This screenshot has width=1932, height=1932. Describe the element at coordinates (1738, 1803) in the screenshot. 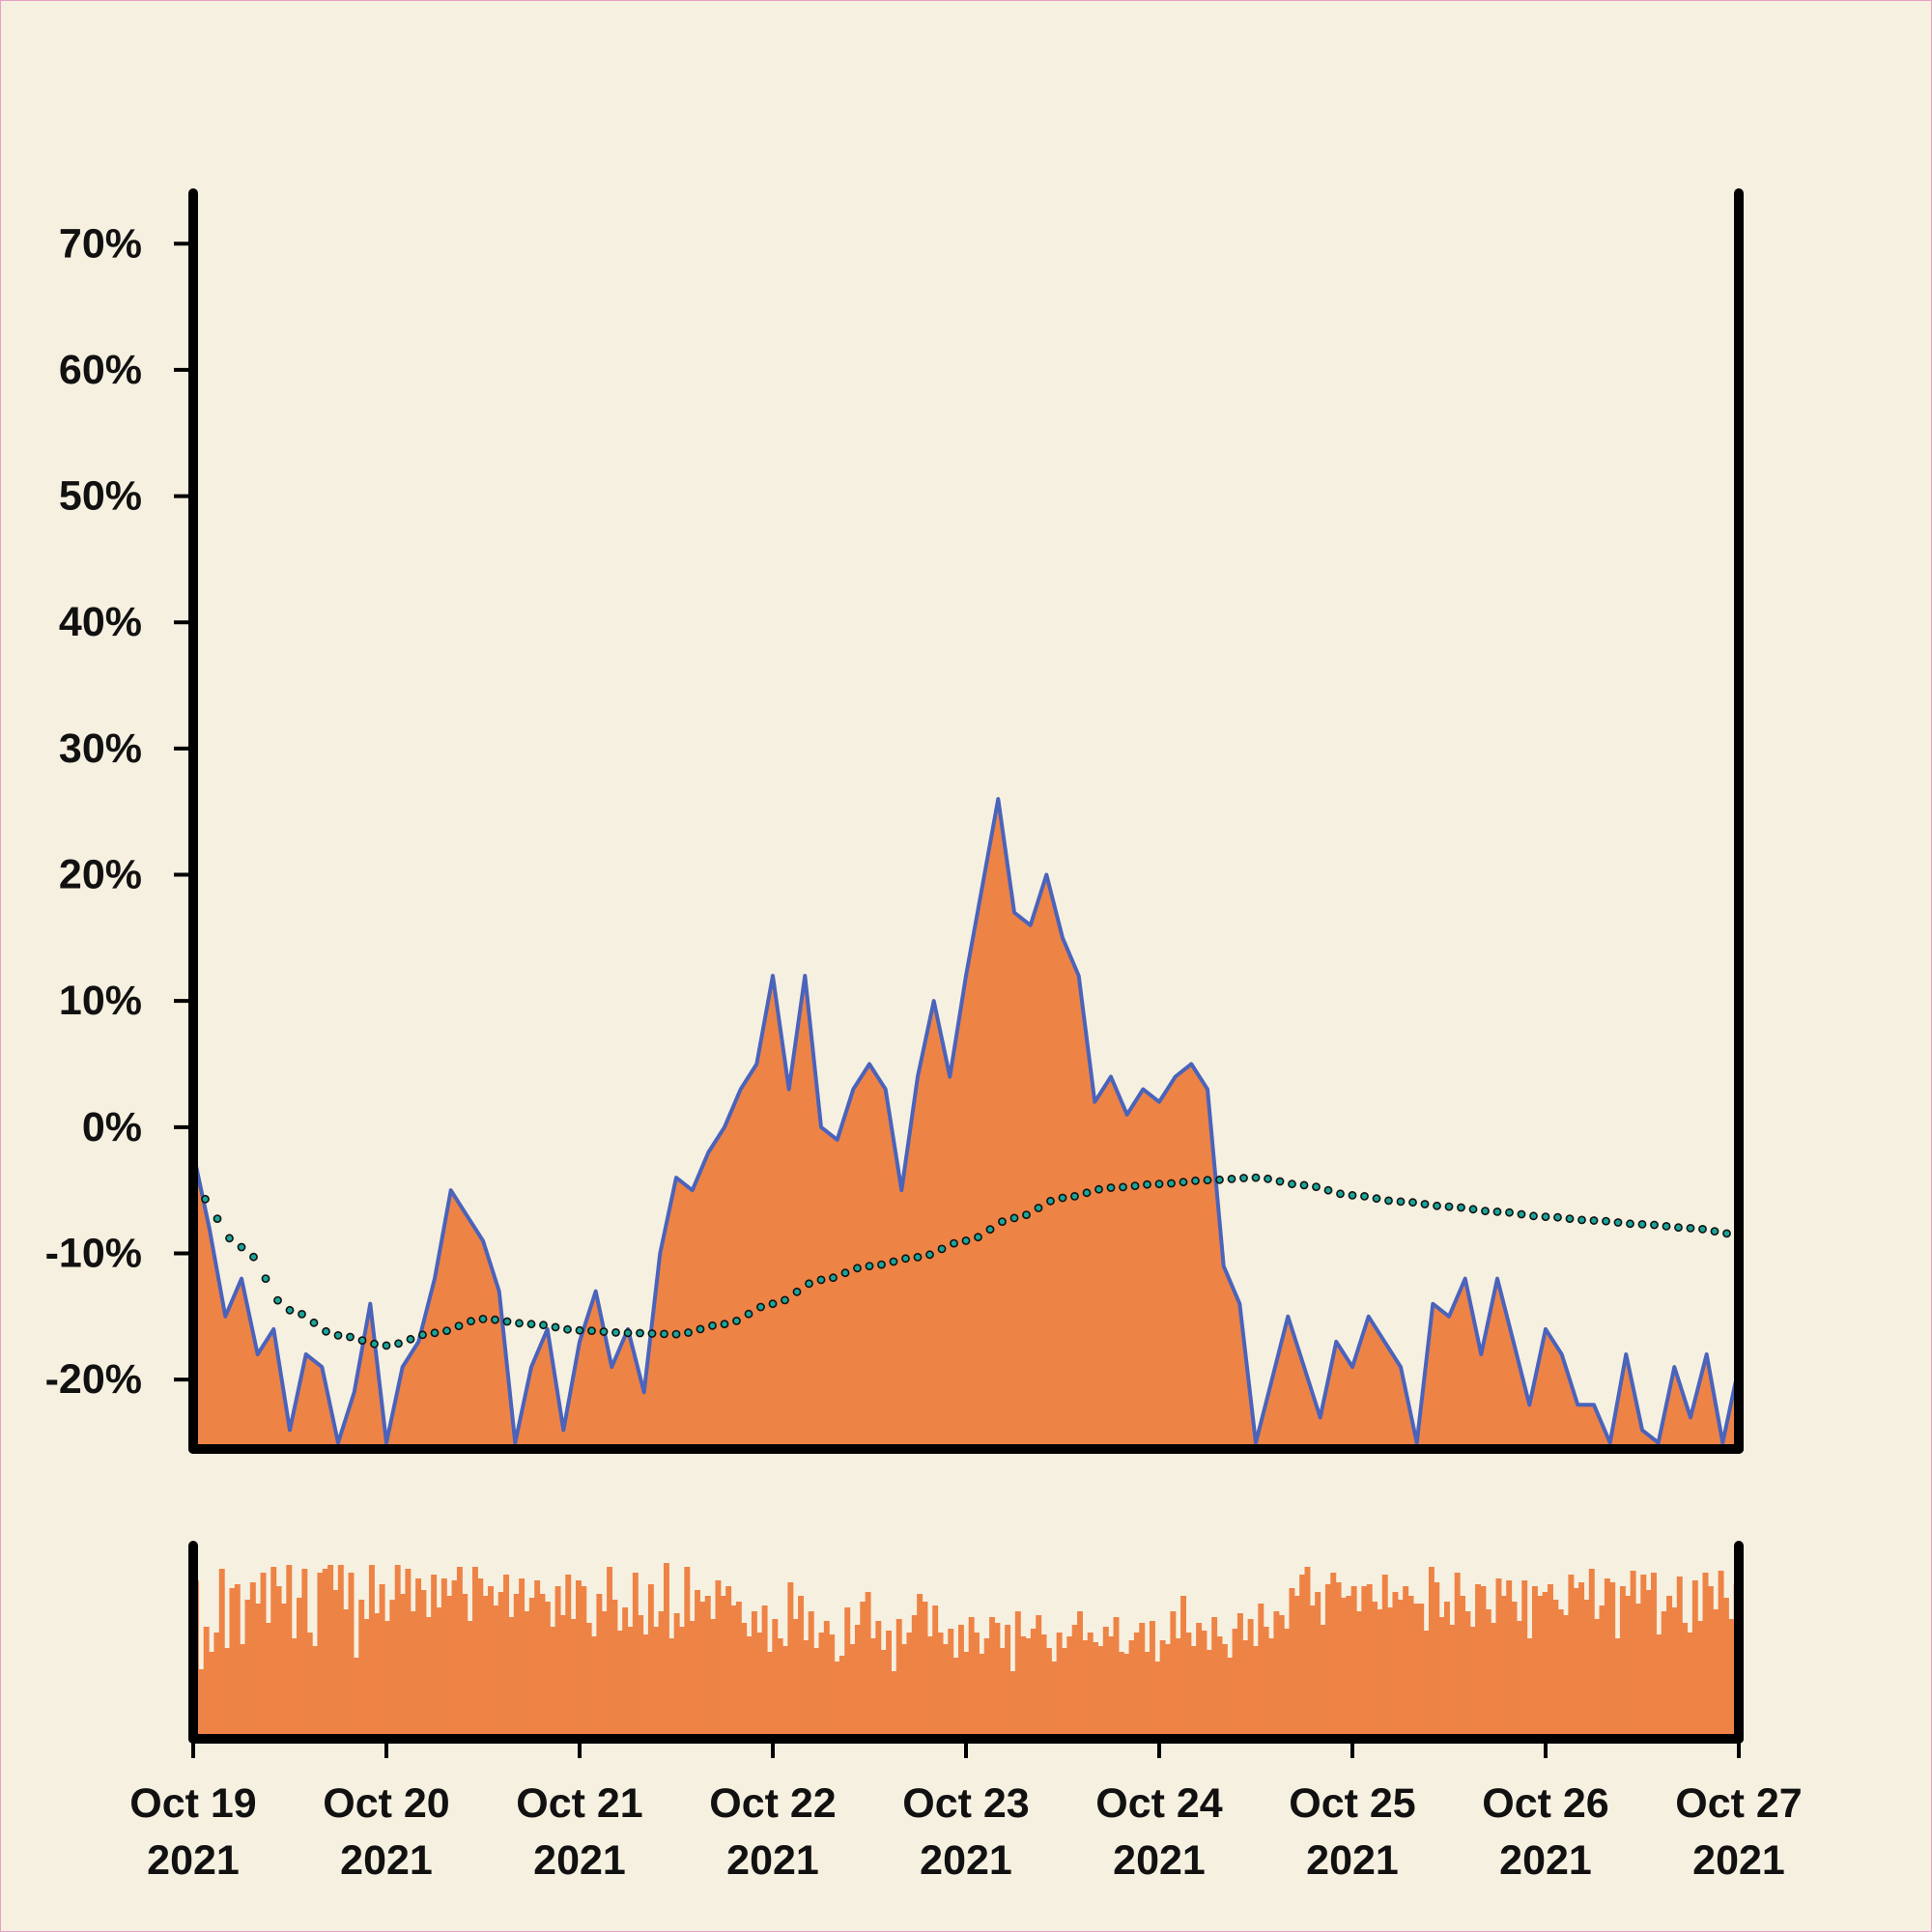

I see `x-tick-label-date: Oct 27` at that location.